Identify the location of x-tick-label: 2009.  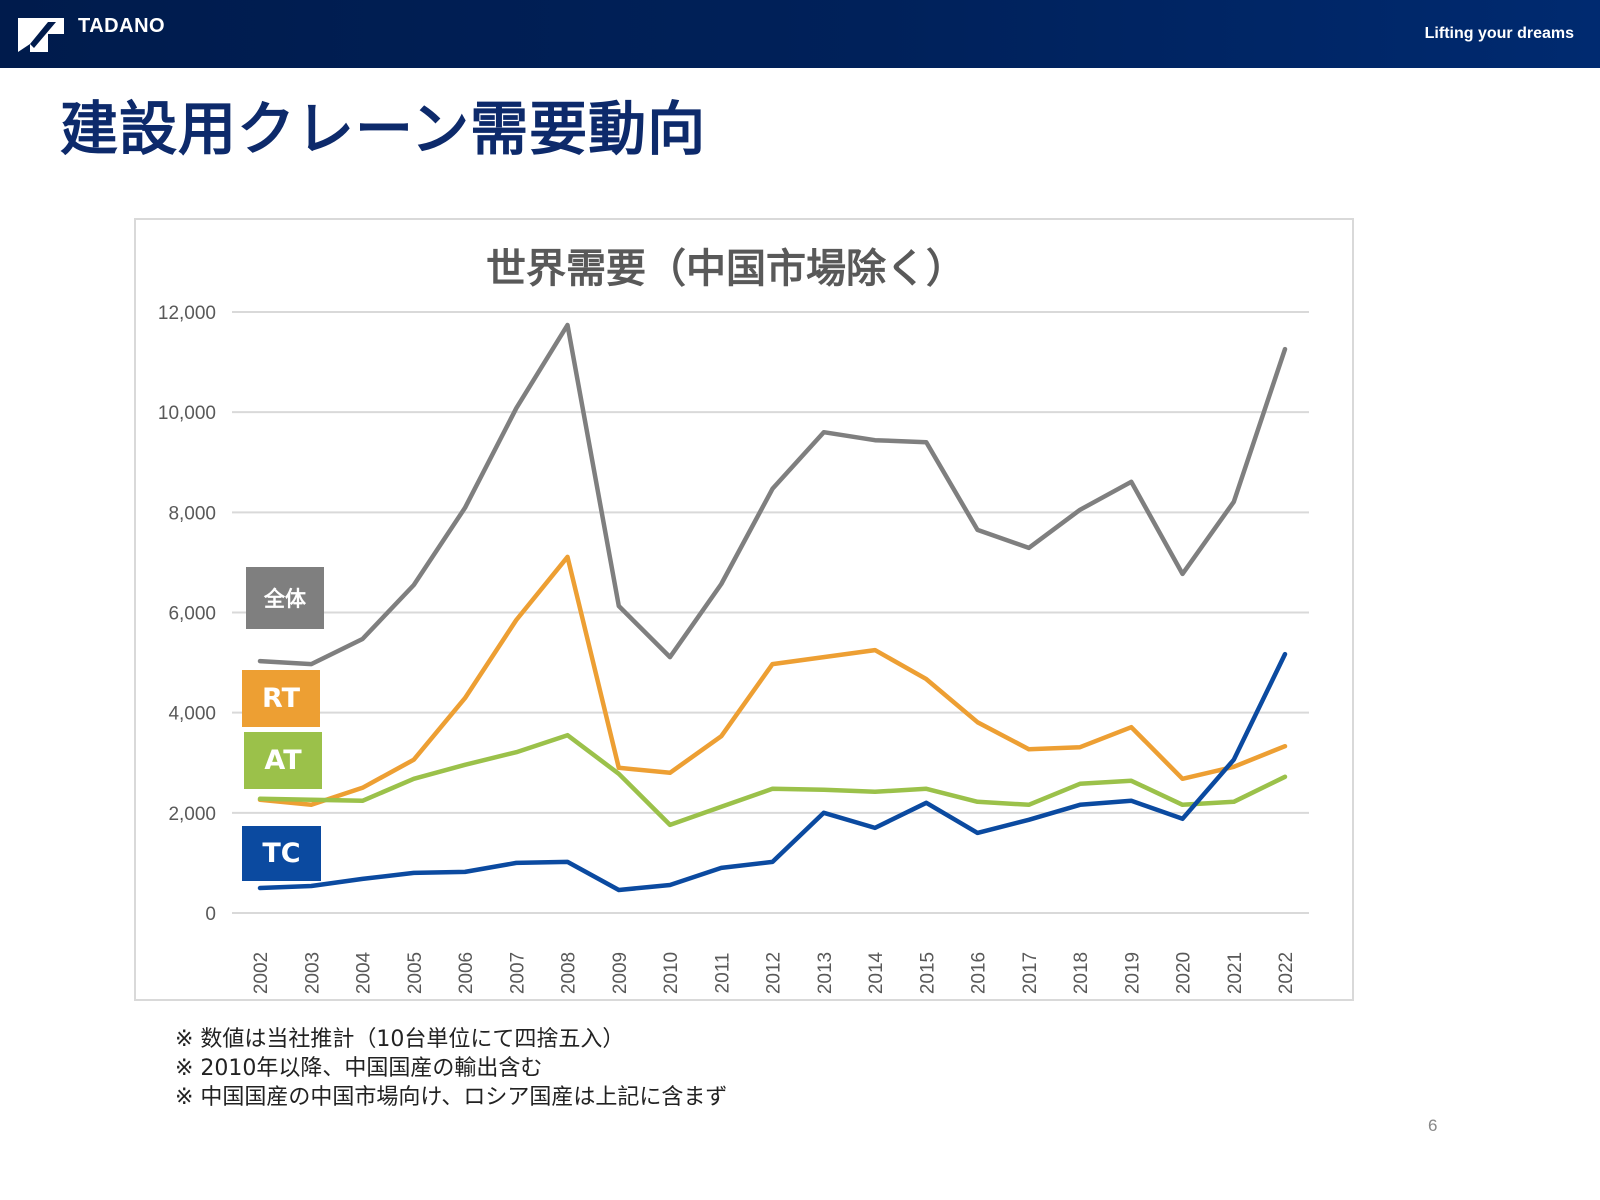
(620, 973).